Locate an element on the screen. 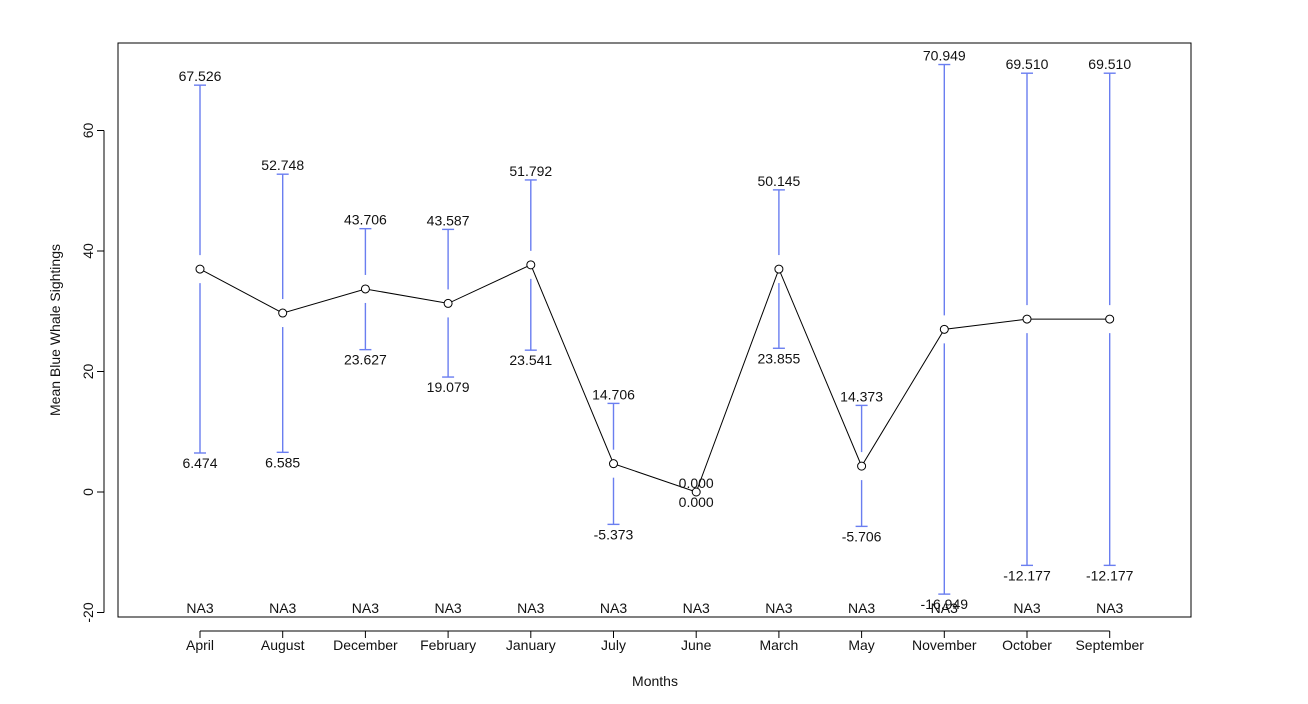 The height and width of the screenshot is (704, 1308). lower-value-label: 23.541 is located at coordinates (530, 360).